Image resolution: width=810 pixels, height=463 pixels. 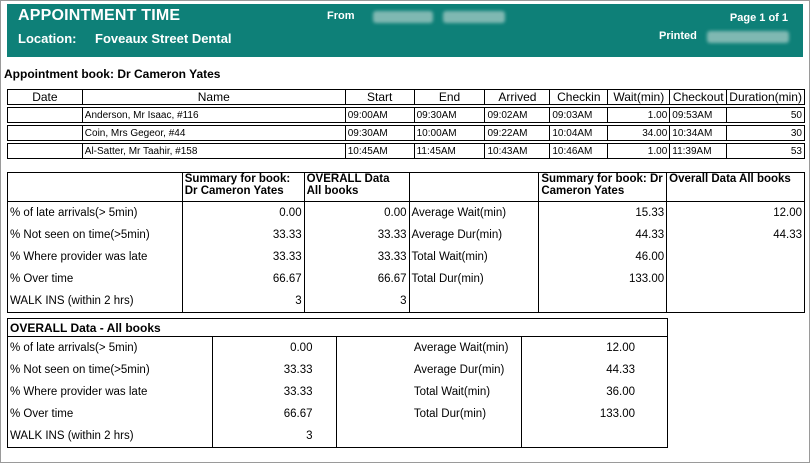 What do you see at coordinates (594, 414) in the screenshot?
I see `overall-metric-value-2: 133.00` at bounding box center [594, 414].